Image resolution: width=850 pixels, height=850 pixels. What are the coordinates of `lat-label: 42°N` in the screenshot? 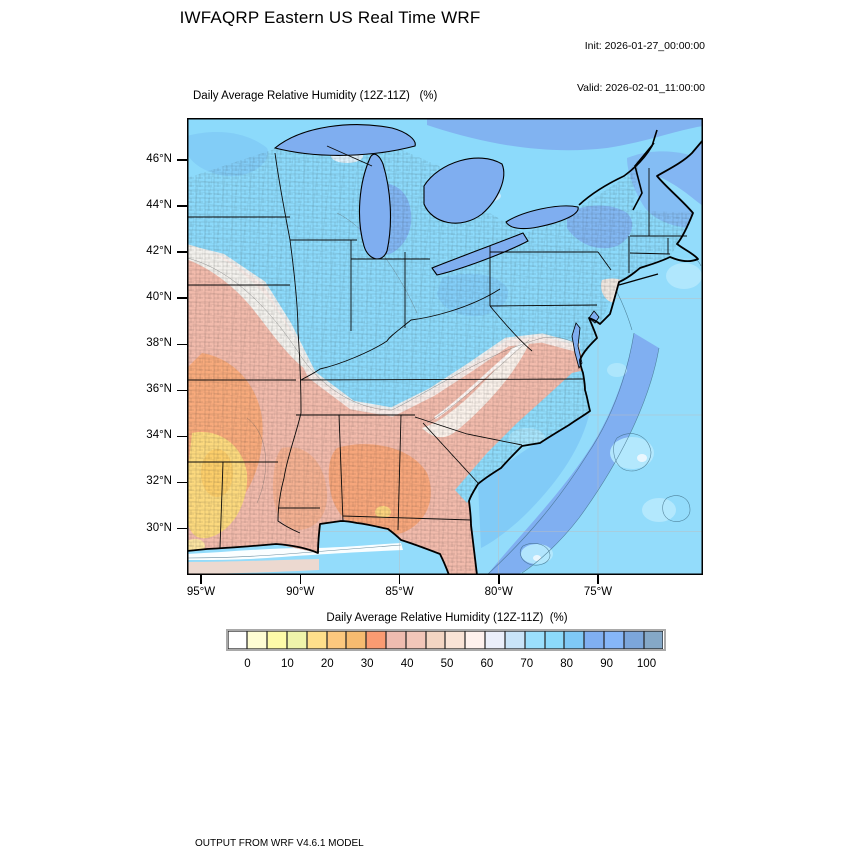 It's located at (159, 251).